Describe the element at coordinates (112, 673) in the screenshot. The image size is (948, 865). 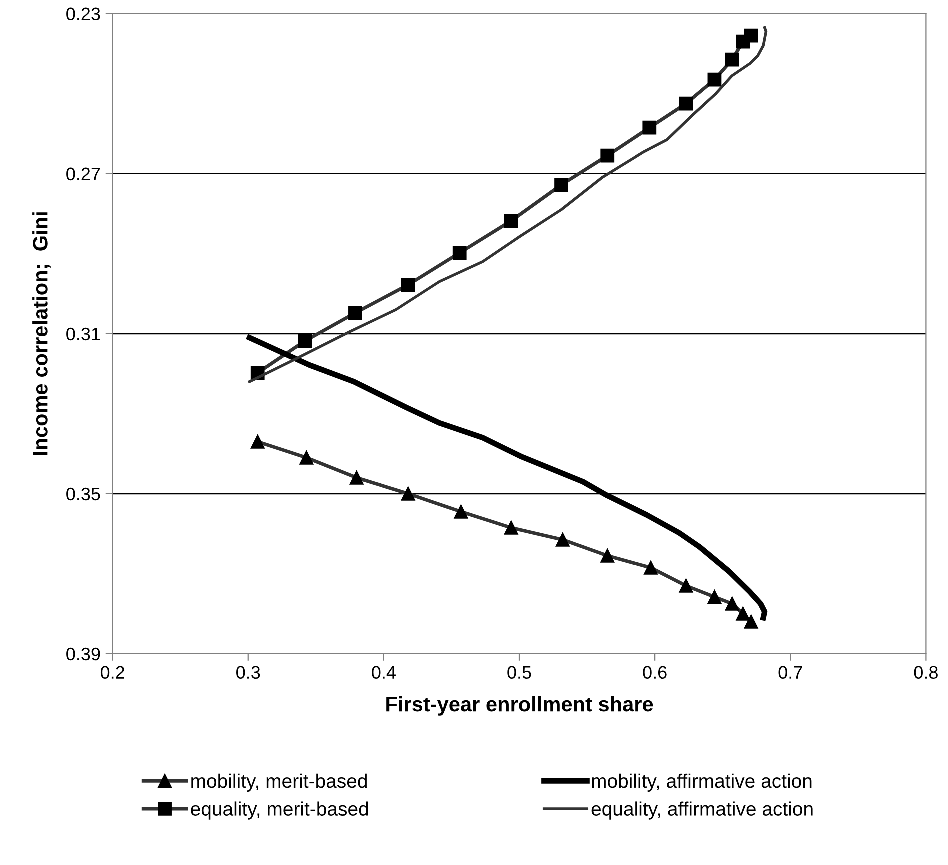
I see `x-tick-label: 0.2` at that location.